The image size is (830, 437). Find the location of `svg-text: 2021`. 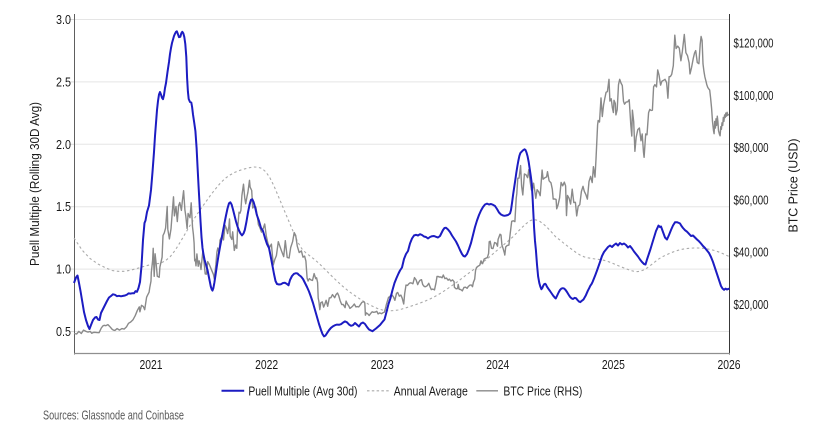

svg-text: 2021 is located at coordinates (151, 364).